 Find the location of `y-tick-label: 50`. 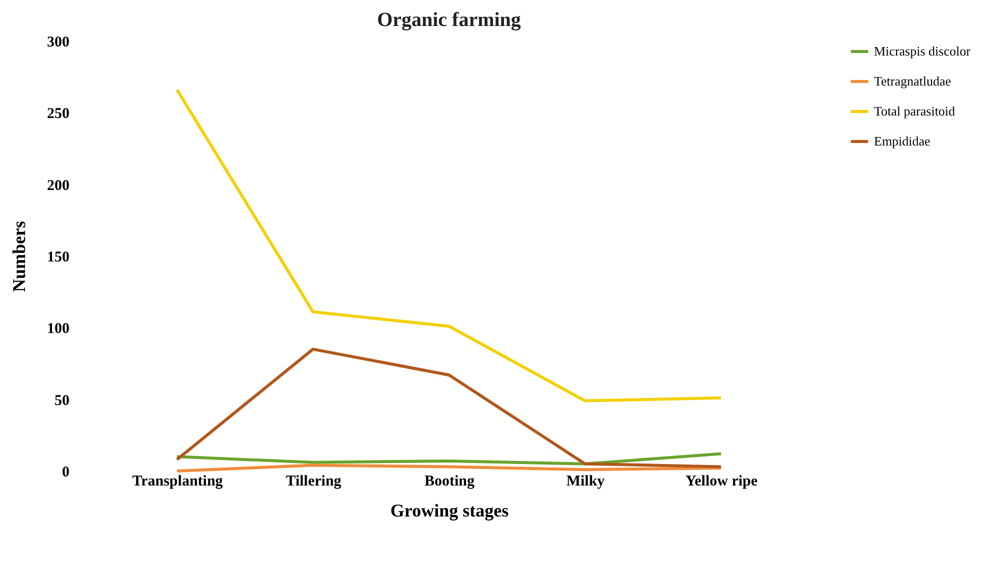

y-tick-label: 50 is located at coordinates (62, 400).